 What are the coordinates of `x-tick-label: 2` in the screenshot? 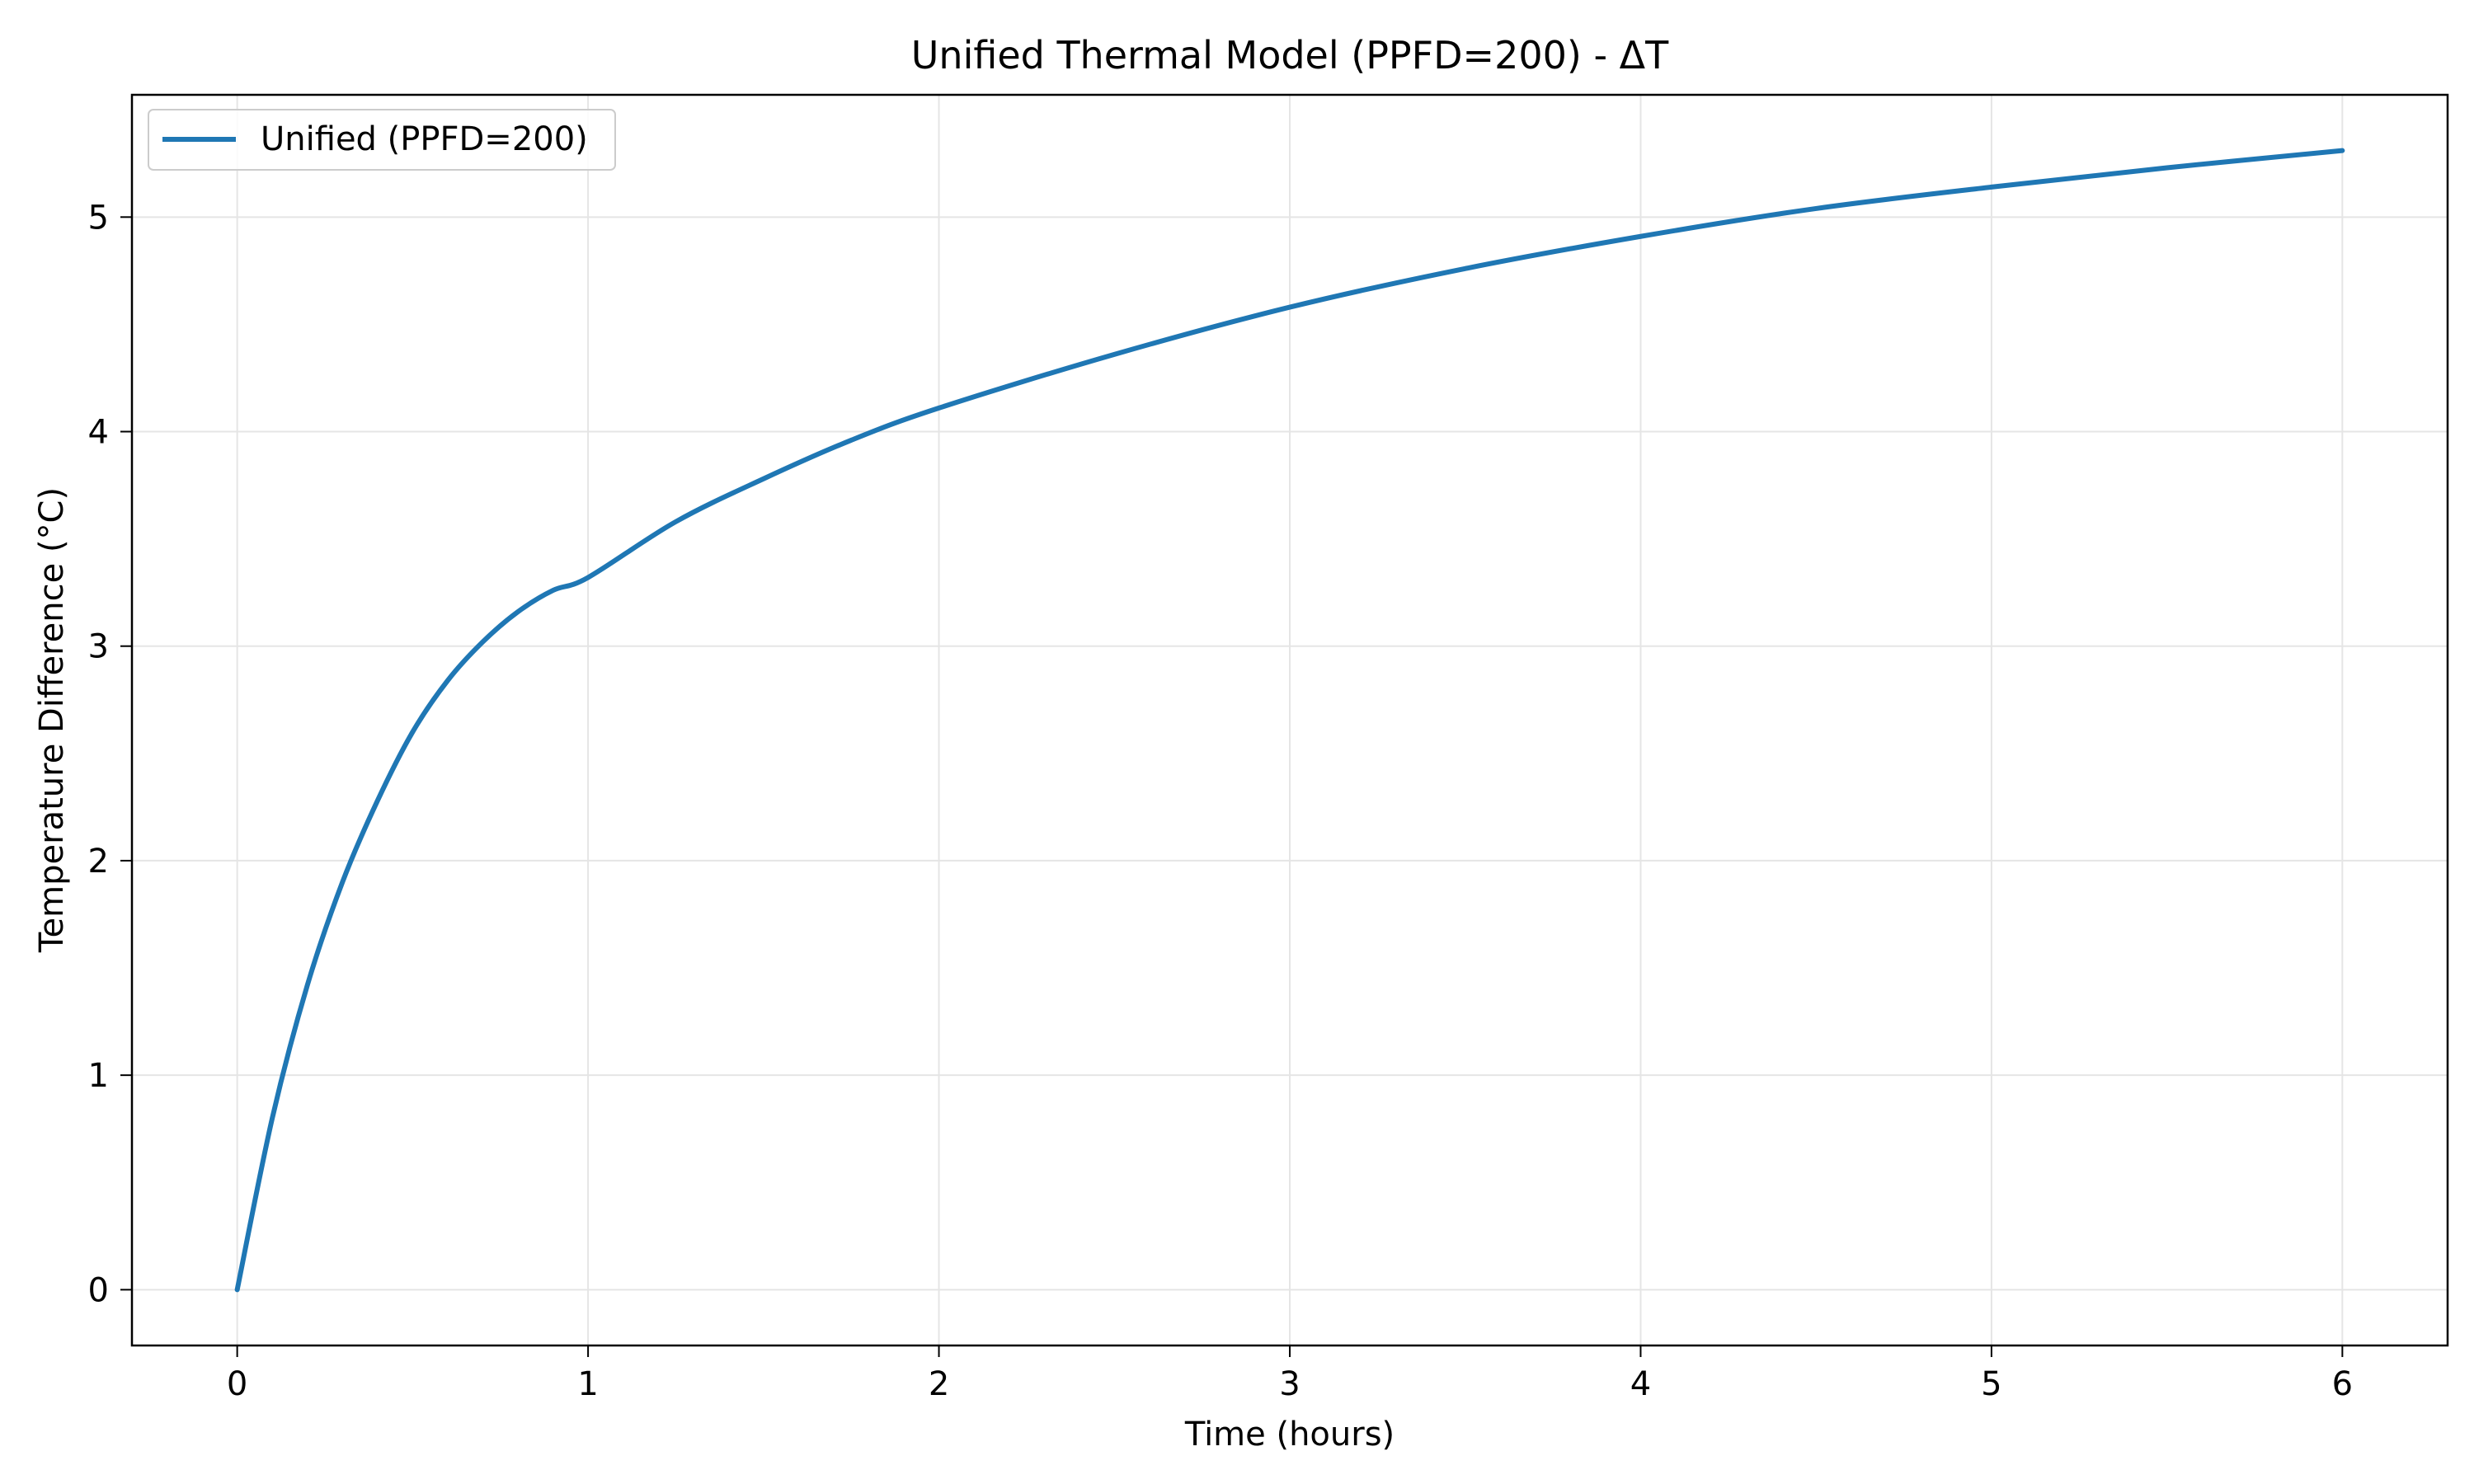 It's located at (939, 1384).